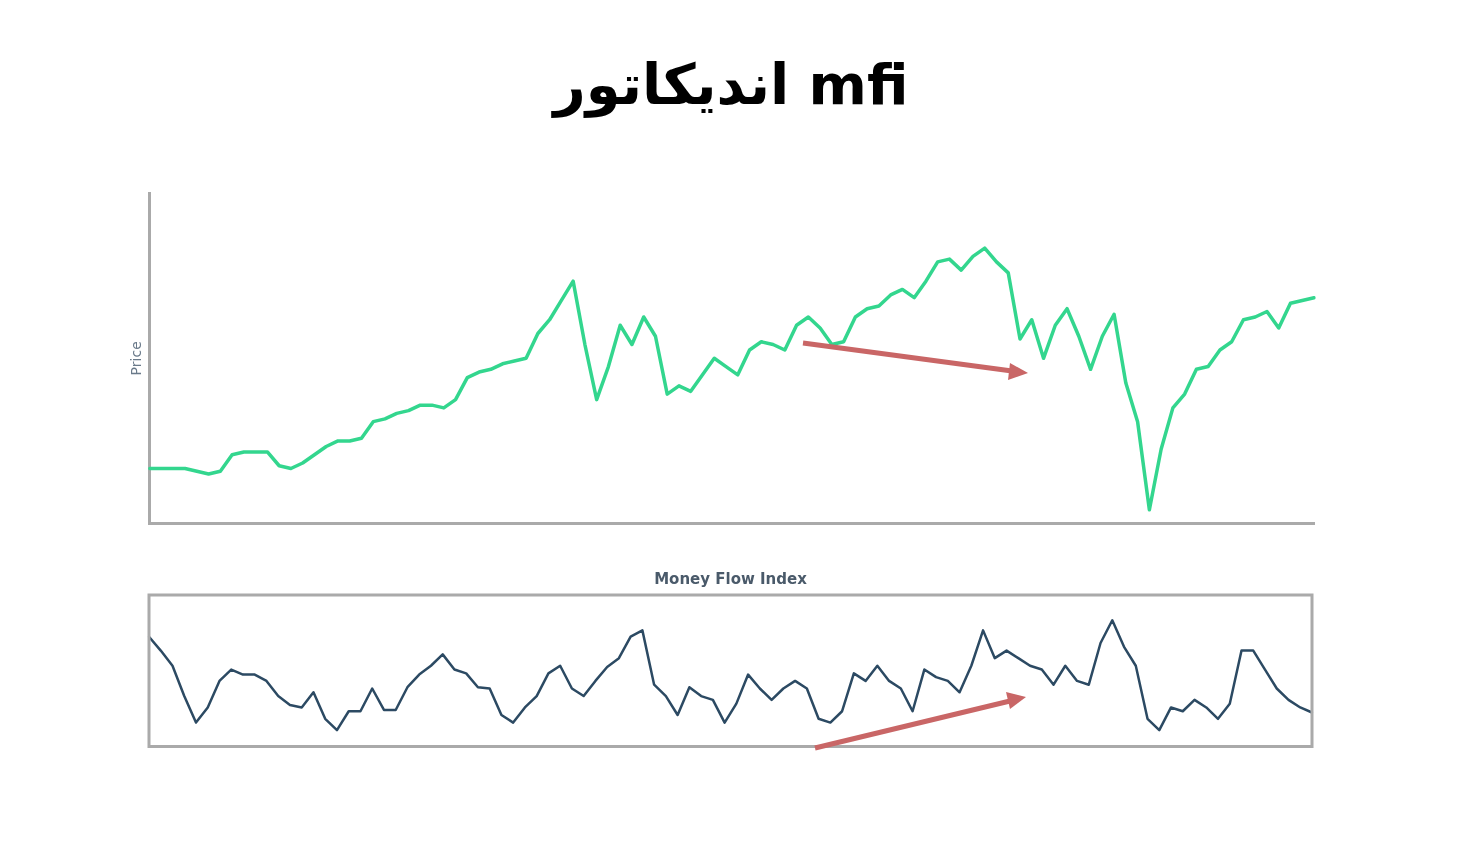 The width and height of the screenshot is (1462, 859). Describe the element at coordinates (136, 358) in the screenshot. I see `y-axis-title: Price` at that location.